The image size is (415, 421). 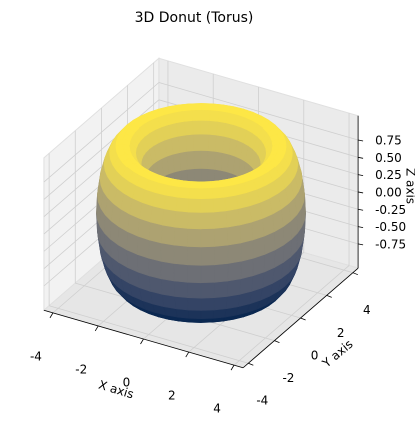 I want to click on z-tick-label: 0.00, so click(x=388, y=192).